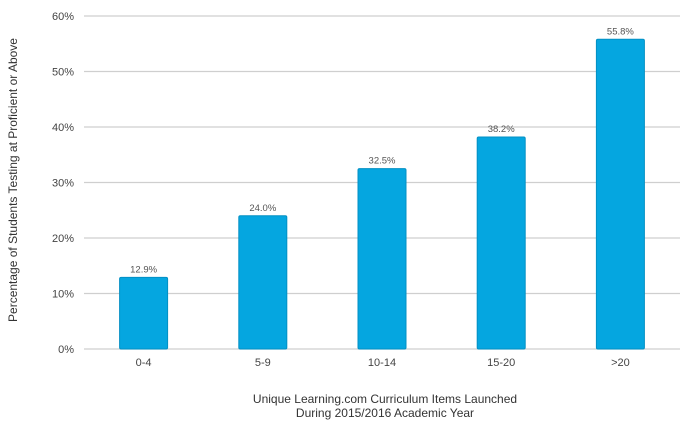  Describe the element at coordinates (63, 295) in the screenshot. I see `y-tick-label: 10%` at that location.